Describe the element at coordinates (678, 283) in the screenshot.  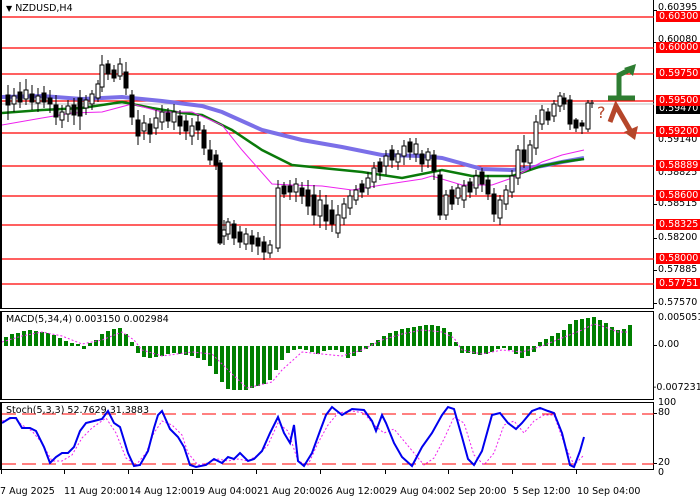
I see `level-label: 0.57751` at that location.